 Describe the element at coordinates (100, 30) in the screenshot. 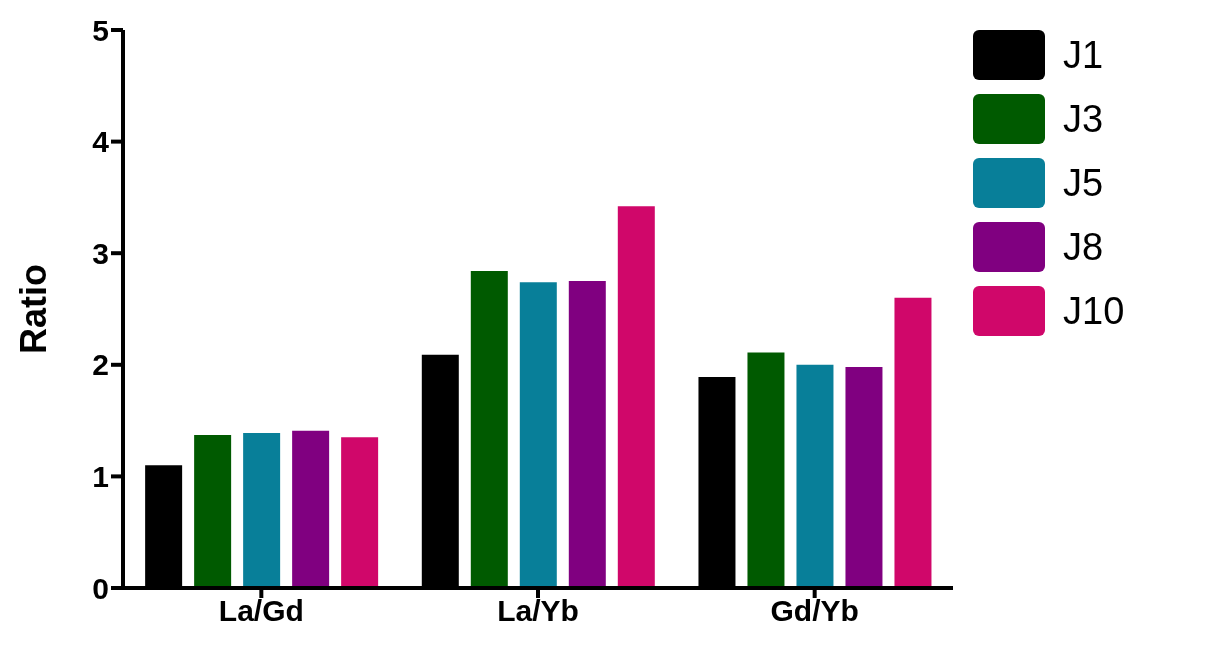

I see `y-tick-label: 5` at that location.